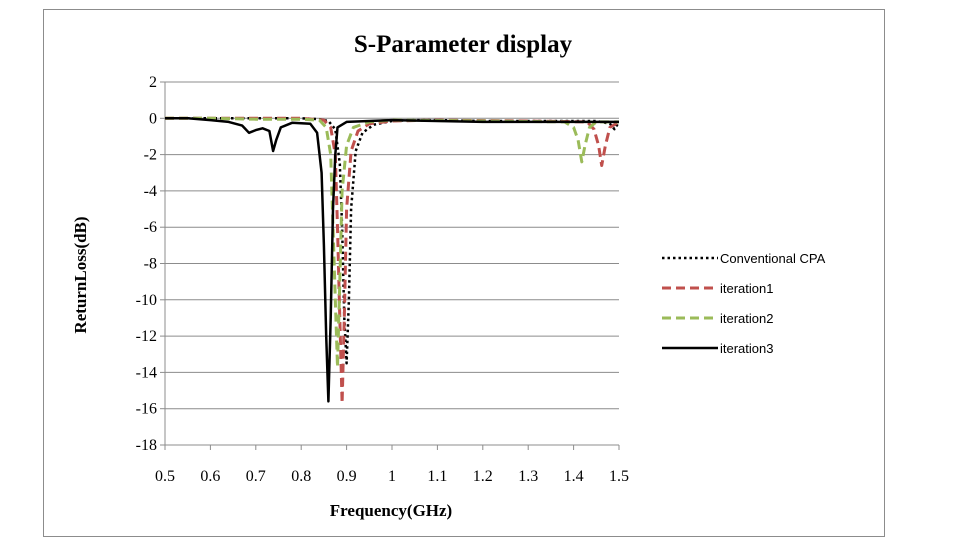  I want to click on x-tick-label: 1.1, so click(437, 476).